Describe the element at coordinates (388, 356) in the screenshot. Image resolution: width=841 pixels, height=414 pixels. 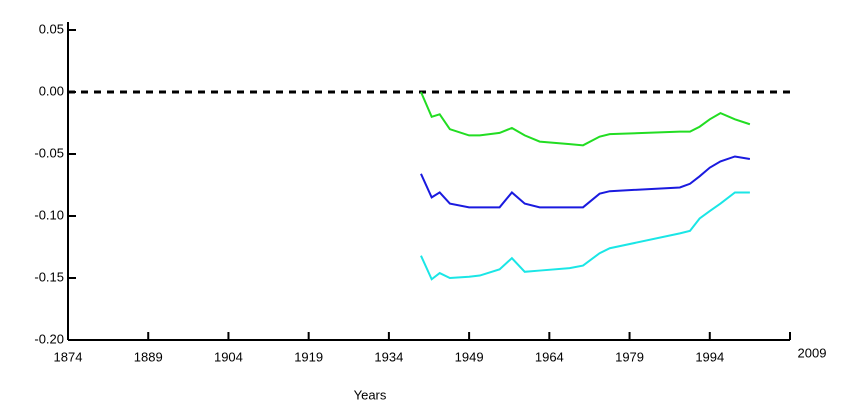
I see `x-tick-label: 1934` at that location.